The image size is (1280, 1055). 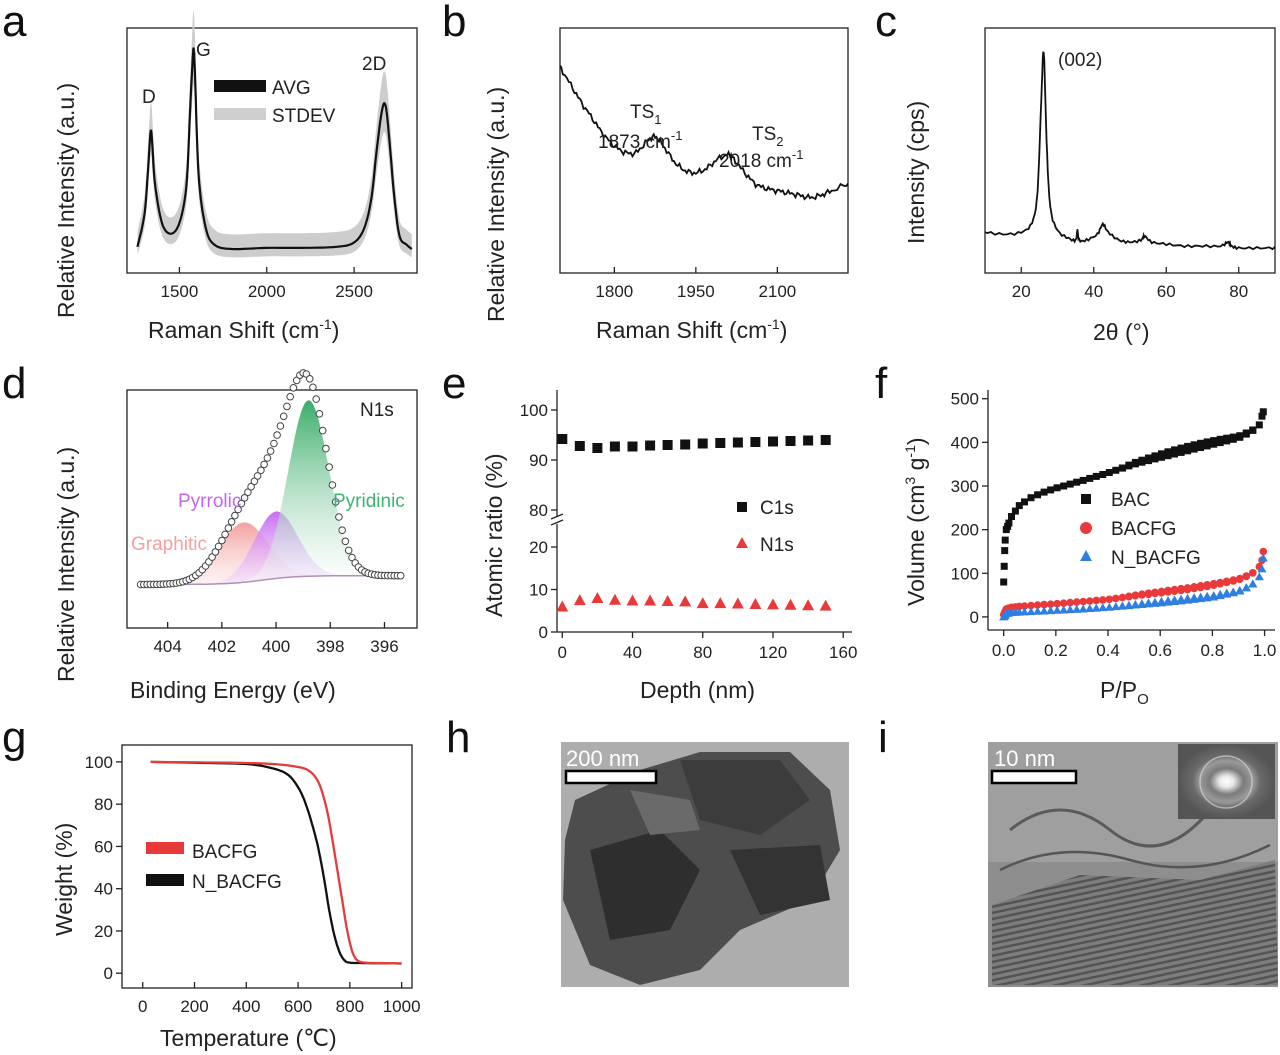 What do you see at coordinates (276, 862) in the screenshot?
I see `plot-area-g` at bounding box center [276, 862].